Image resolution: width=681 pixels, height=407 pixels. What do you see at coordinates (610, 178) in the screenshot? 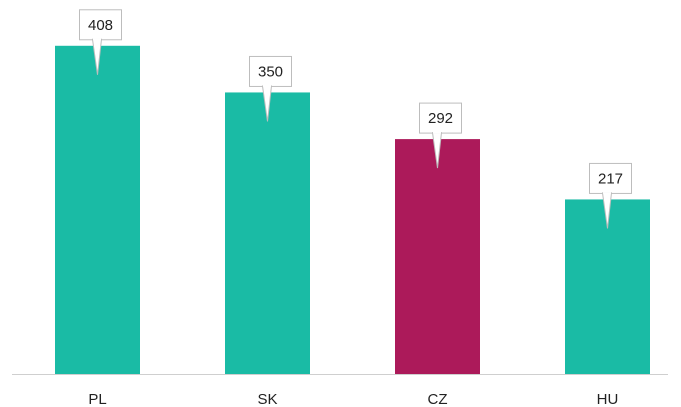
I see `data-label: 217` at bounding box center [610, 178].